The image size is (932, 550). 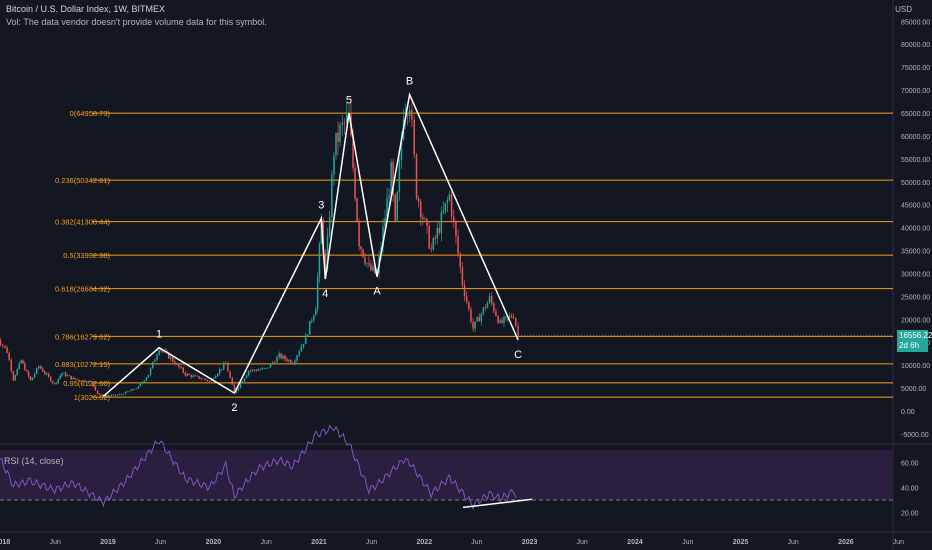 I want to click on y-axis-tick: 80000.00, so click(x=915, y=45).